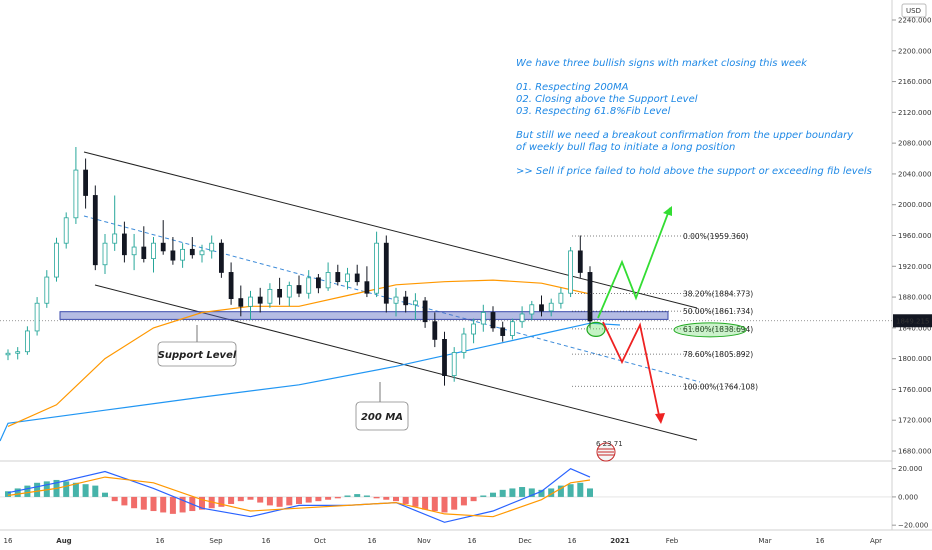 The image size is (932, 550). What do you see at coordinates (914, 144) in the screenshot?
I see `y-tick-label: 2080.000` at bounding box center [914, 144].